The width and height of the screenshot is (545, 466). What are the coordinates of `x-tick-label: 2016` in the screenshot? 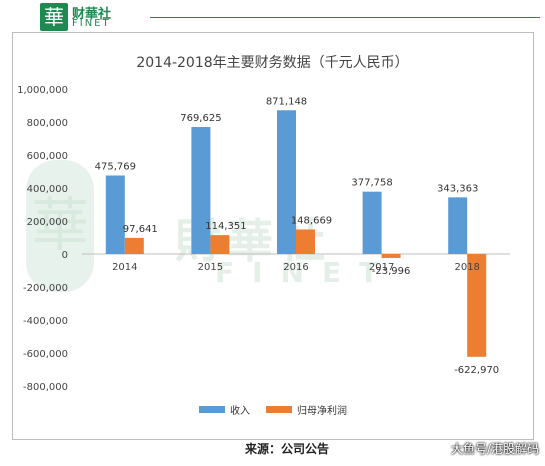 It's located at (295, 267).